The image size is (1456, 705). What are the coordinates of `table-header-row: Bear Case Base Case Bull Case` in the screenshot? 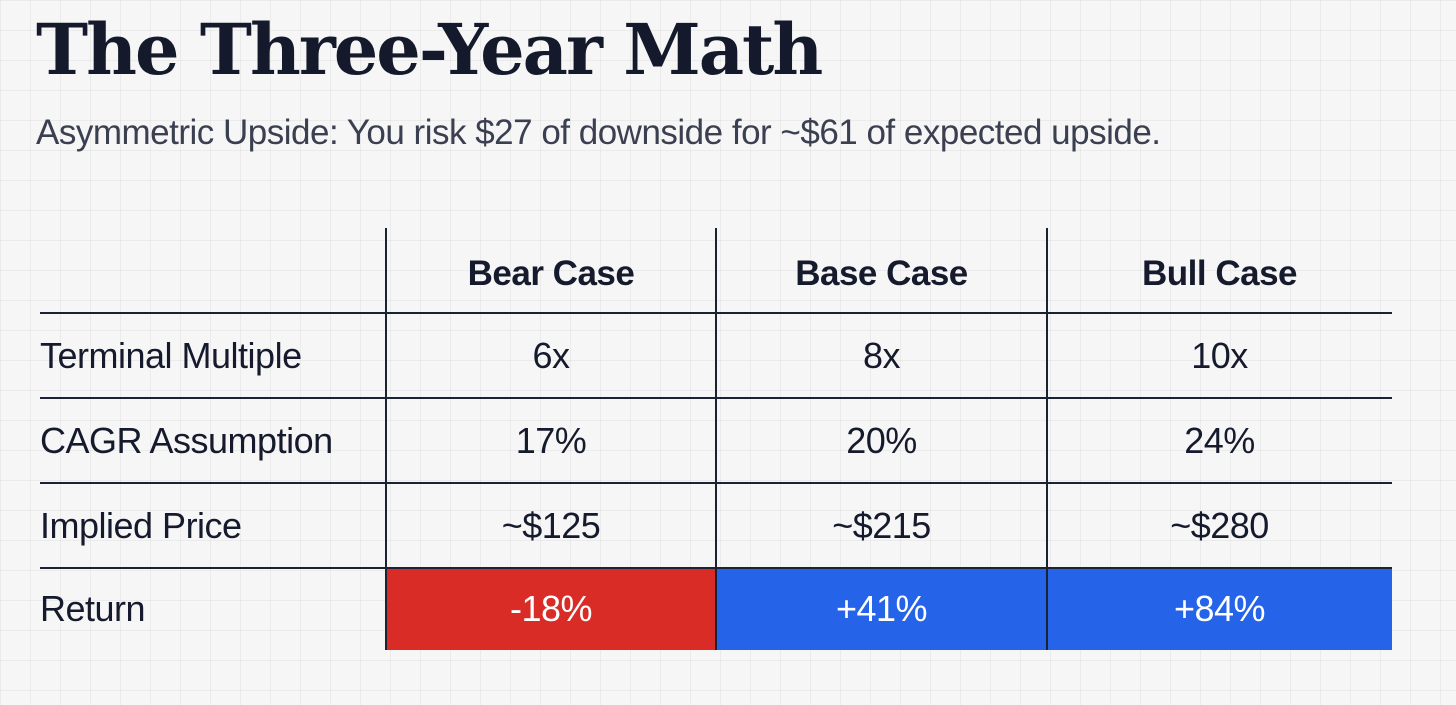 It's located at (716, 270).